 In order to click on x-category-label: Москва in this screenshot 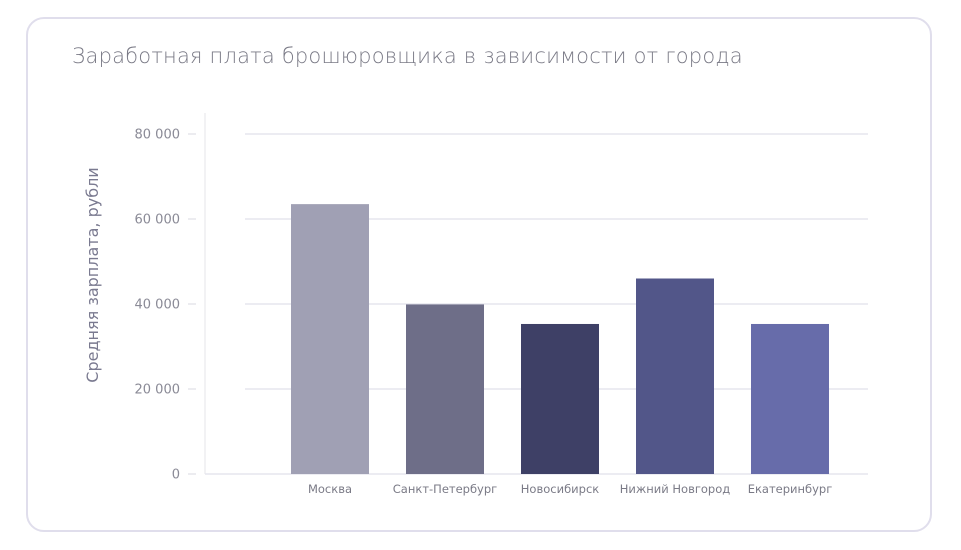, I will do `click(330, 489)`.